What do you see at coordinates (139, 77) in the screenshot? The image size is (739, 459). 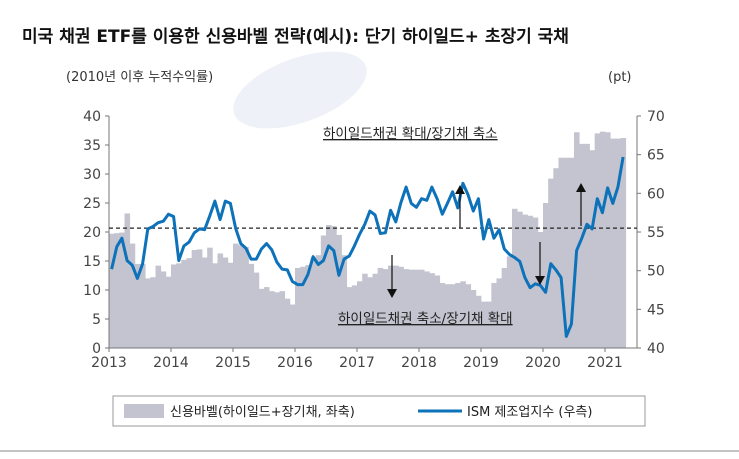 I see `left-axis-label: (2010년 이후 누적수익률)` at bounding box center [139, 77].